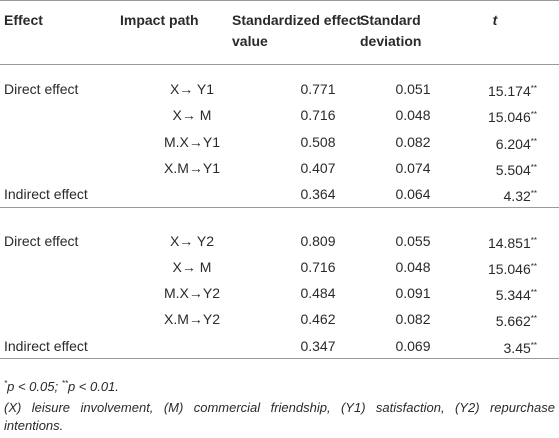  Describe the element at coordinates (391, 30) in the screenshot. I see `column-header: Standard deviation` at that location.